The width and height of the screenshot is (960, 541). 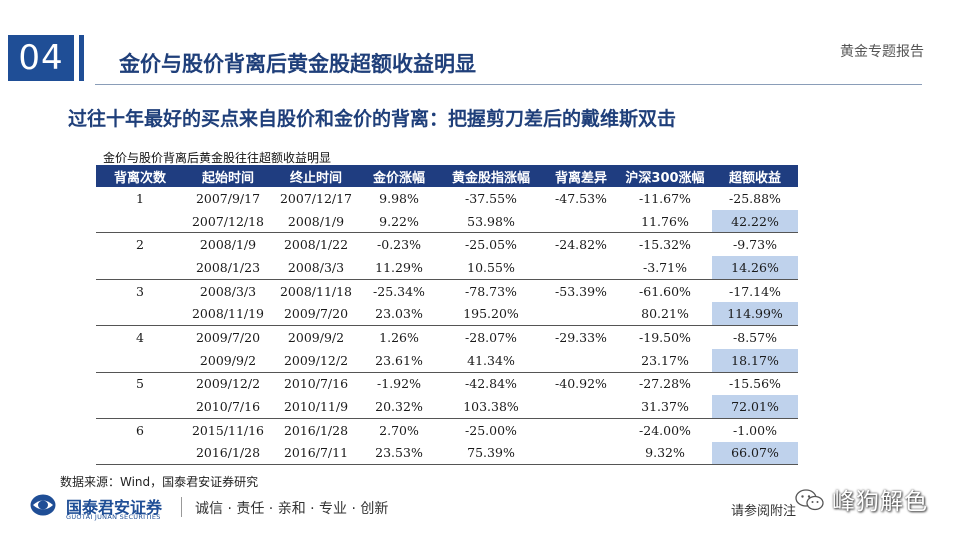 What do you see at coordinates (228, 314) in the screenshot?
I see `table-cell: 2008/11/19` at bounding box center [228, 314].